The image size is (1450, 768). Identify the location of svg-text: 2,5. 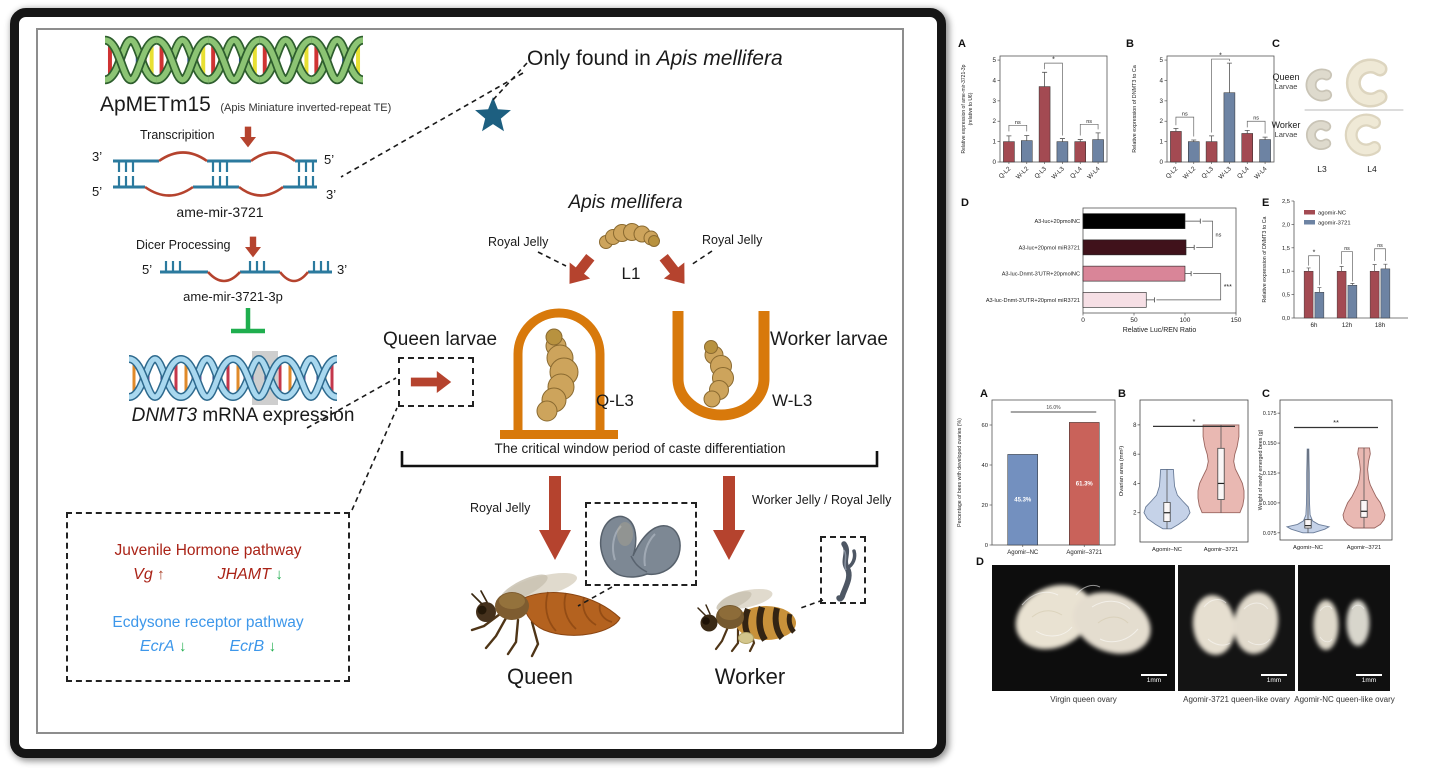
(1286, 202).